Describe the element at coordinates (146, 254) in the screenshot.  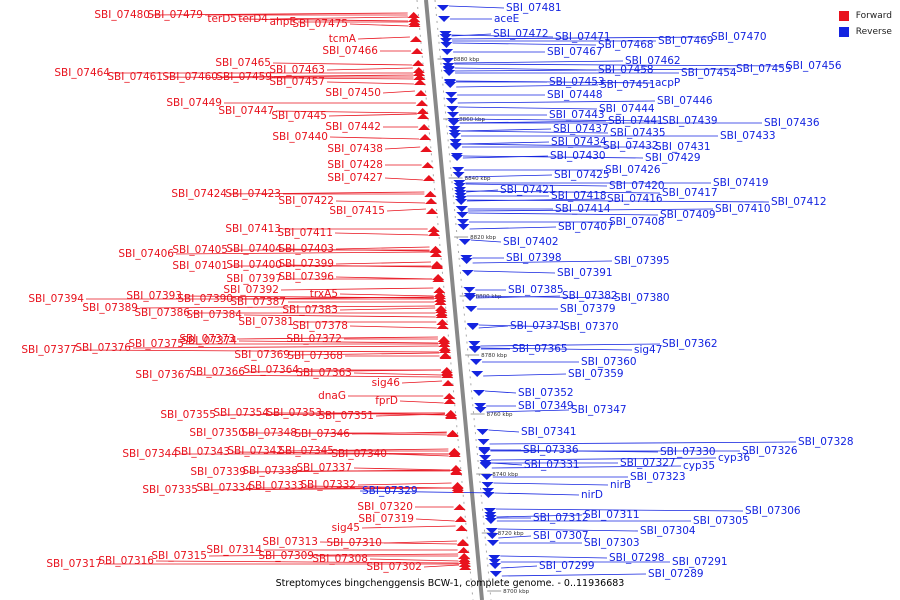
I see `forward-gene-label: SBI_07406` at that location.